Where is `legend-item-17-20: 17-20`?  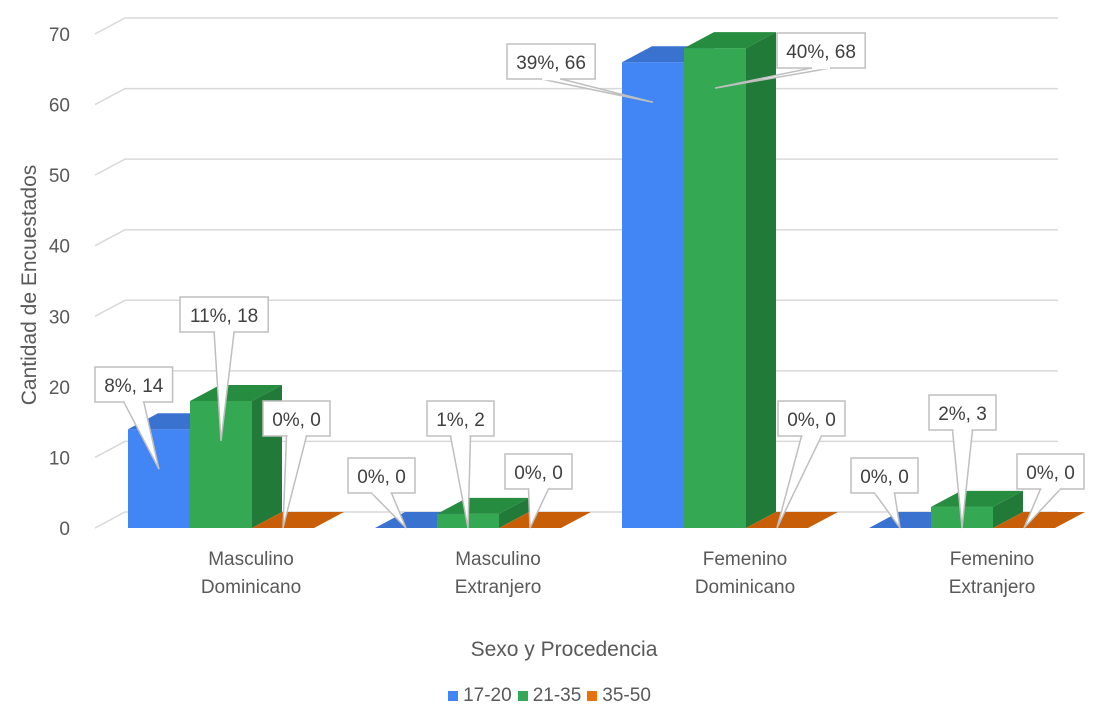
legend-item-17-20: 17-20 is located at coordinates (480, 696).